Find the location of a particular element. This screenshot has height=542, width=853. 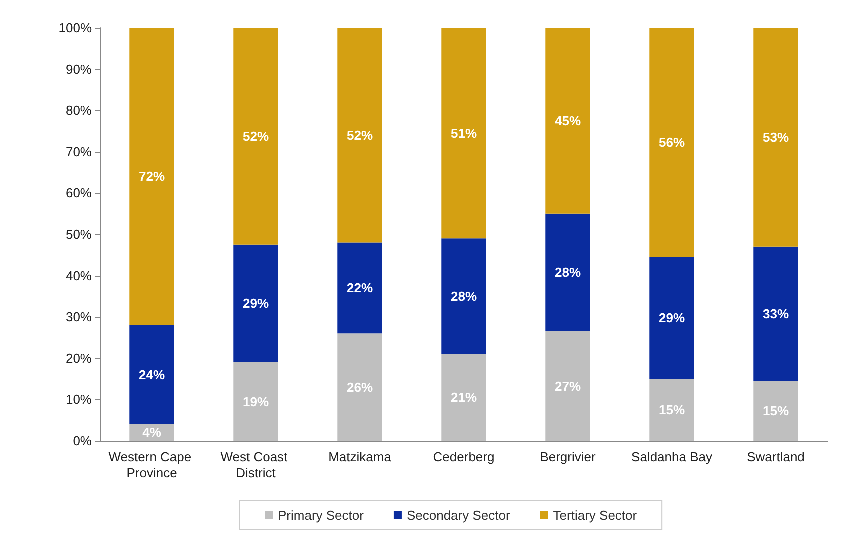

y-tick-label: 80% is located at coordinates (79, 110).